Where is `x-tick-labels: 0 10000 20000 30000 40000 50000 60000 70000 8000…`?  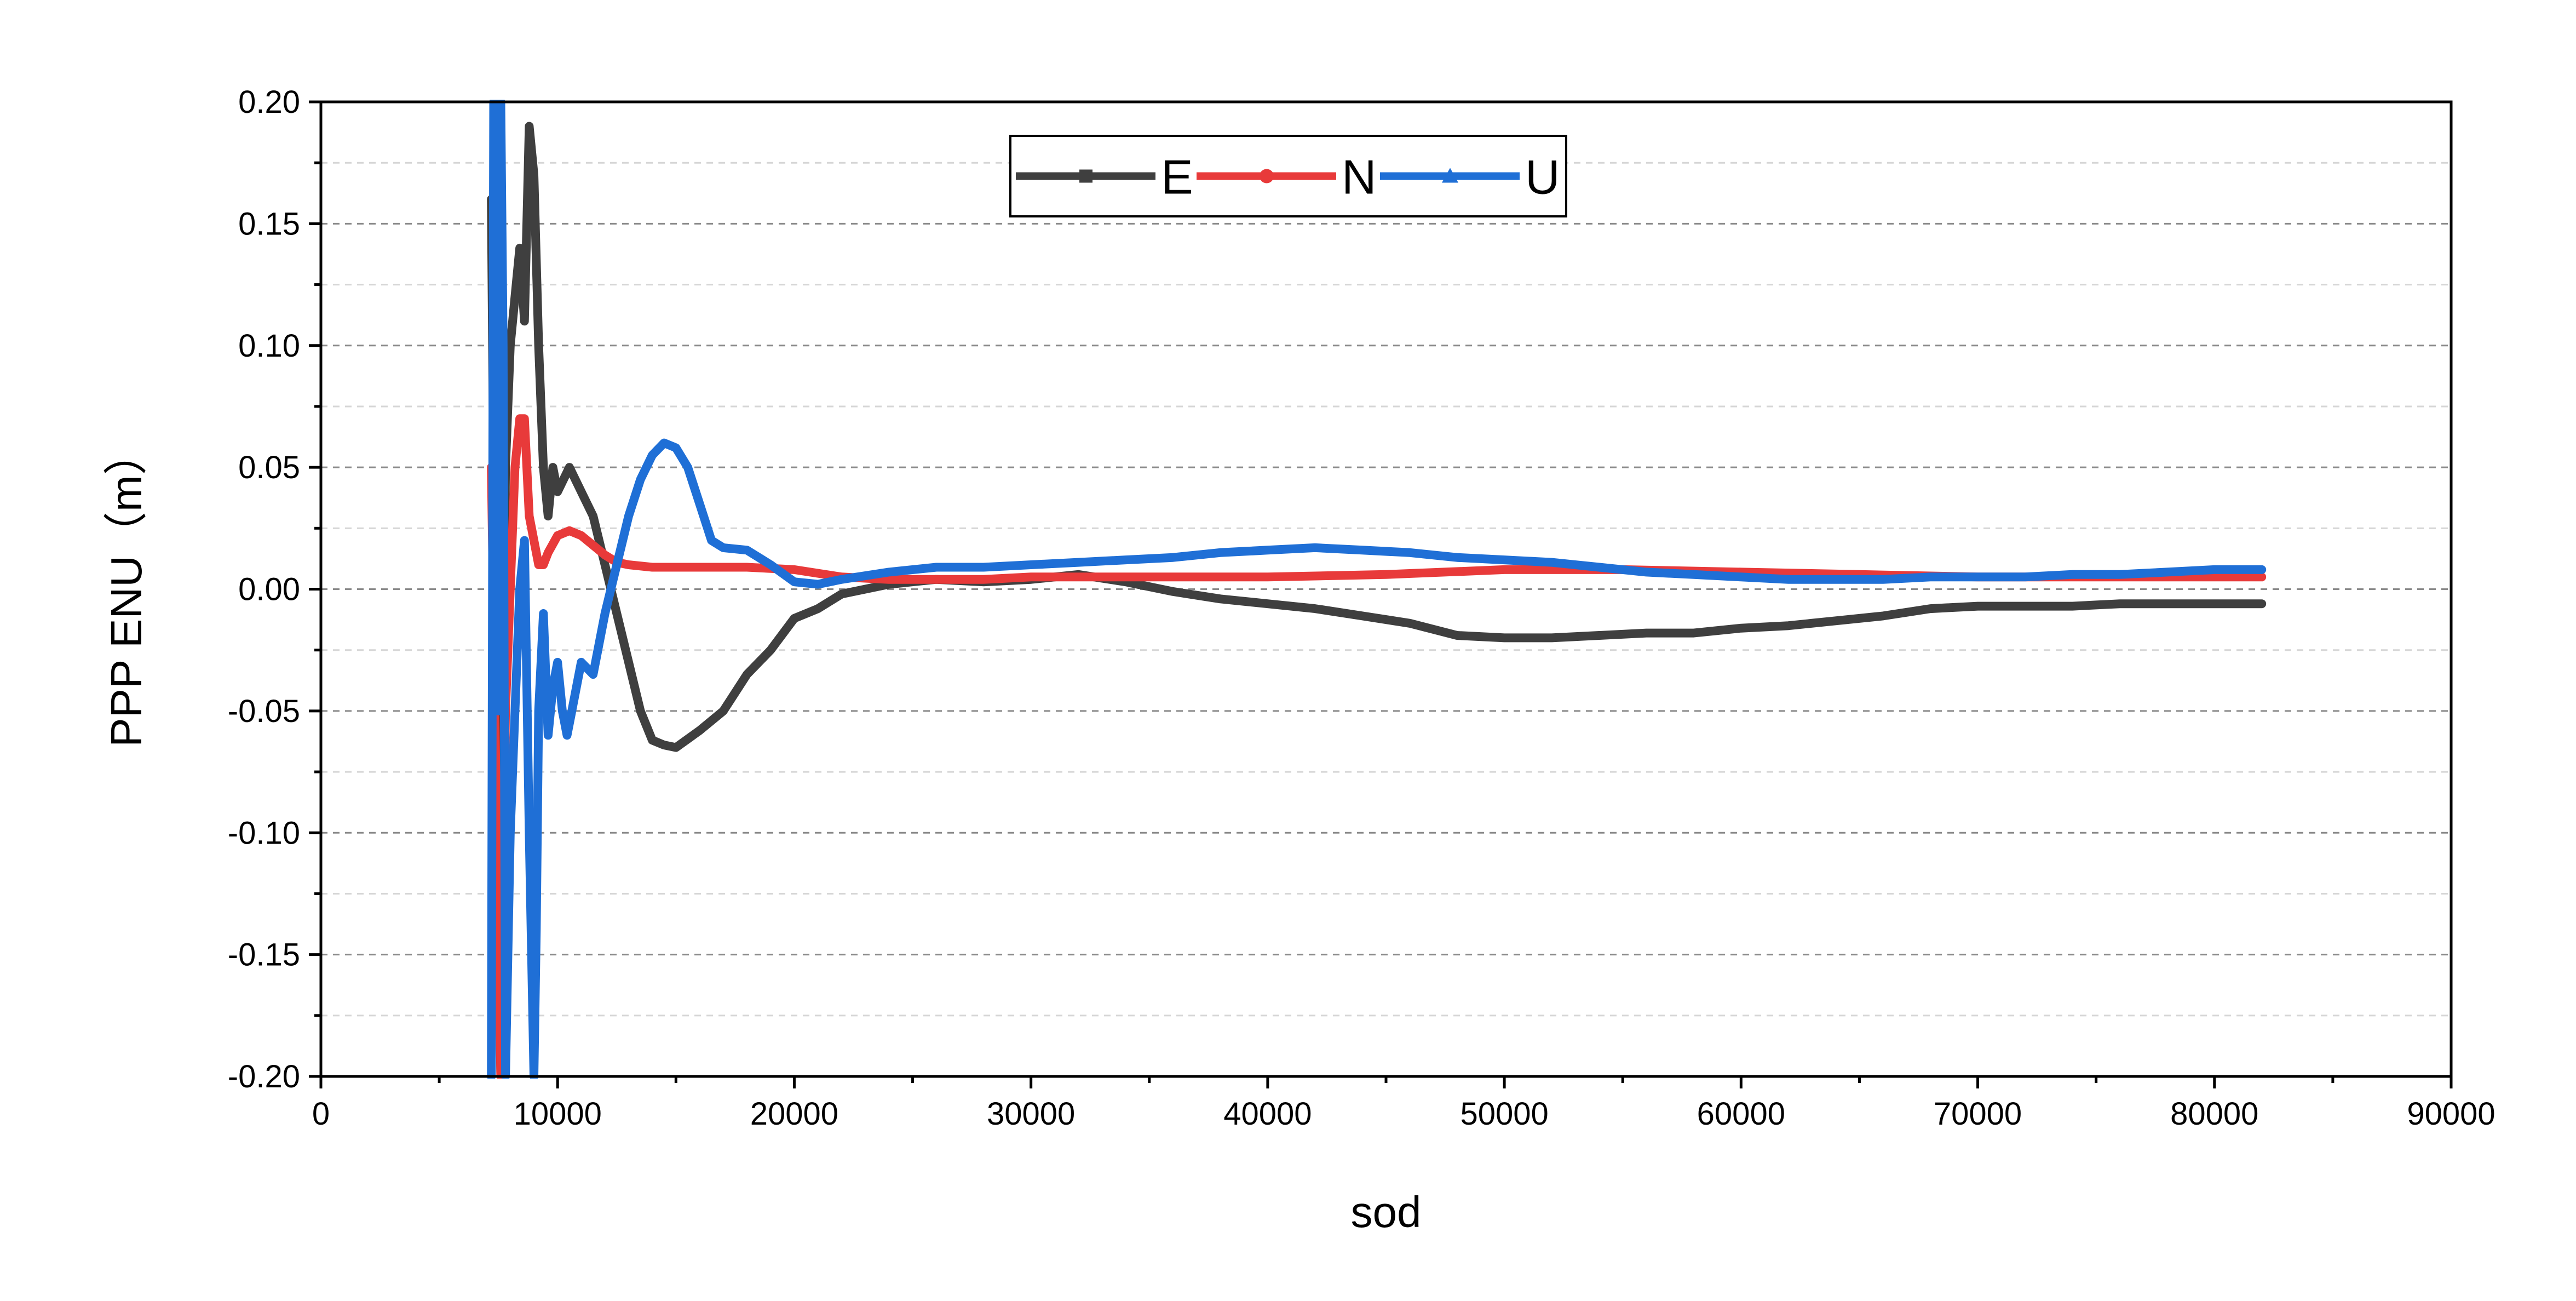 x-tick-labels: 0 10000 20000 30000 40000 50000 60000 70000 8000… is located at coordinates (1404, 1114).